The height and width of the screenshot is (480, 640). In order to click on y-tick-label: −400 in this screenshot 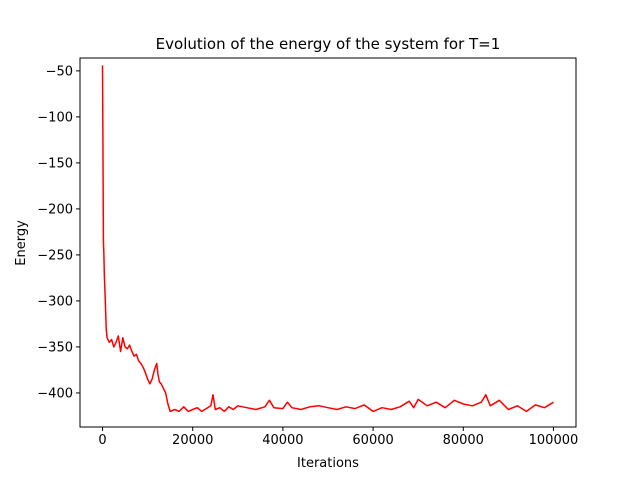, I will do `click(55, 393)`.